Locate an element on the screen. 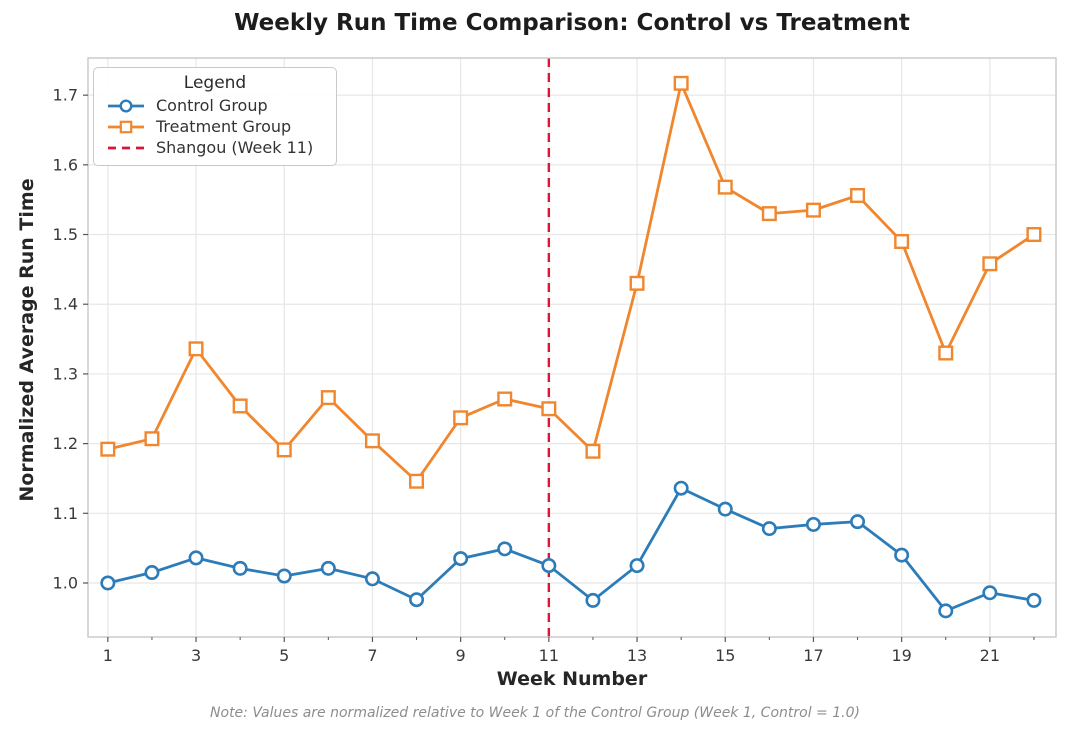 The image size is (1070, 746). legend-title: Legend is located at coordinates (215, 83).